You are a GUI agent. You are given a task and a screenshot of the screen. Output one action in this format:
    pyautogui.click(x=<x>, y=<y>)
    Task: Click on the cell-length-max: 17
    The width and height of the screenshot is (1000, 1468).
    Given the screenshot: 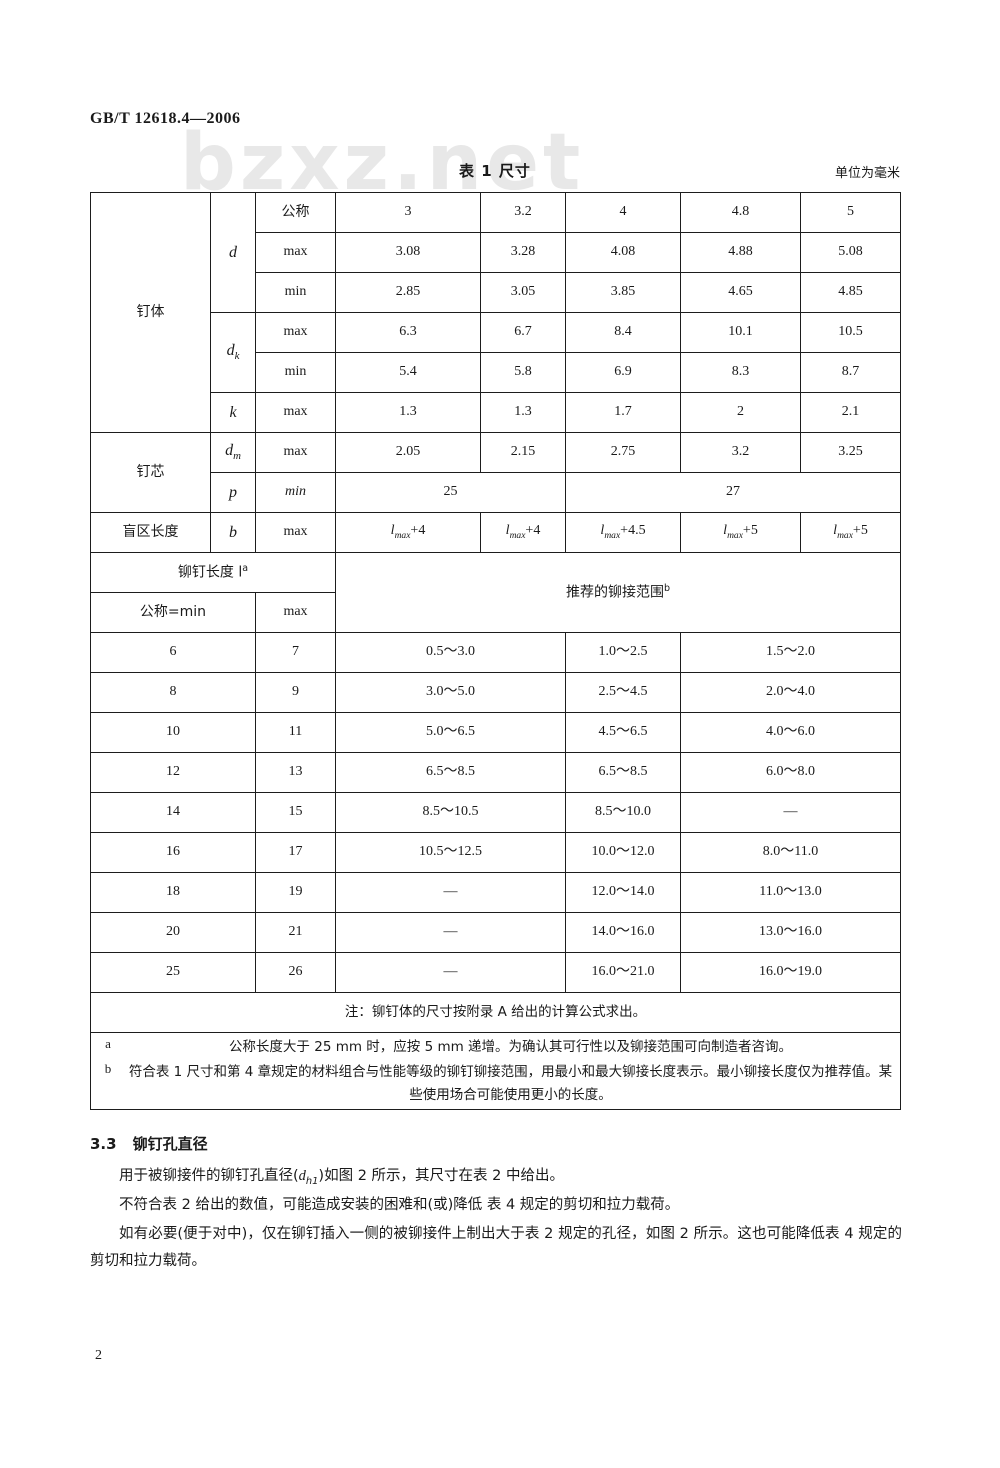 What is the action you would take?
    pyautogui.click(x=295, y=852)
    